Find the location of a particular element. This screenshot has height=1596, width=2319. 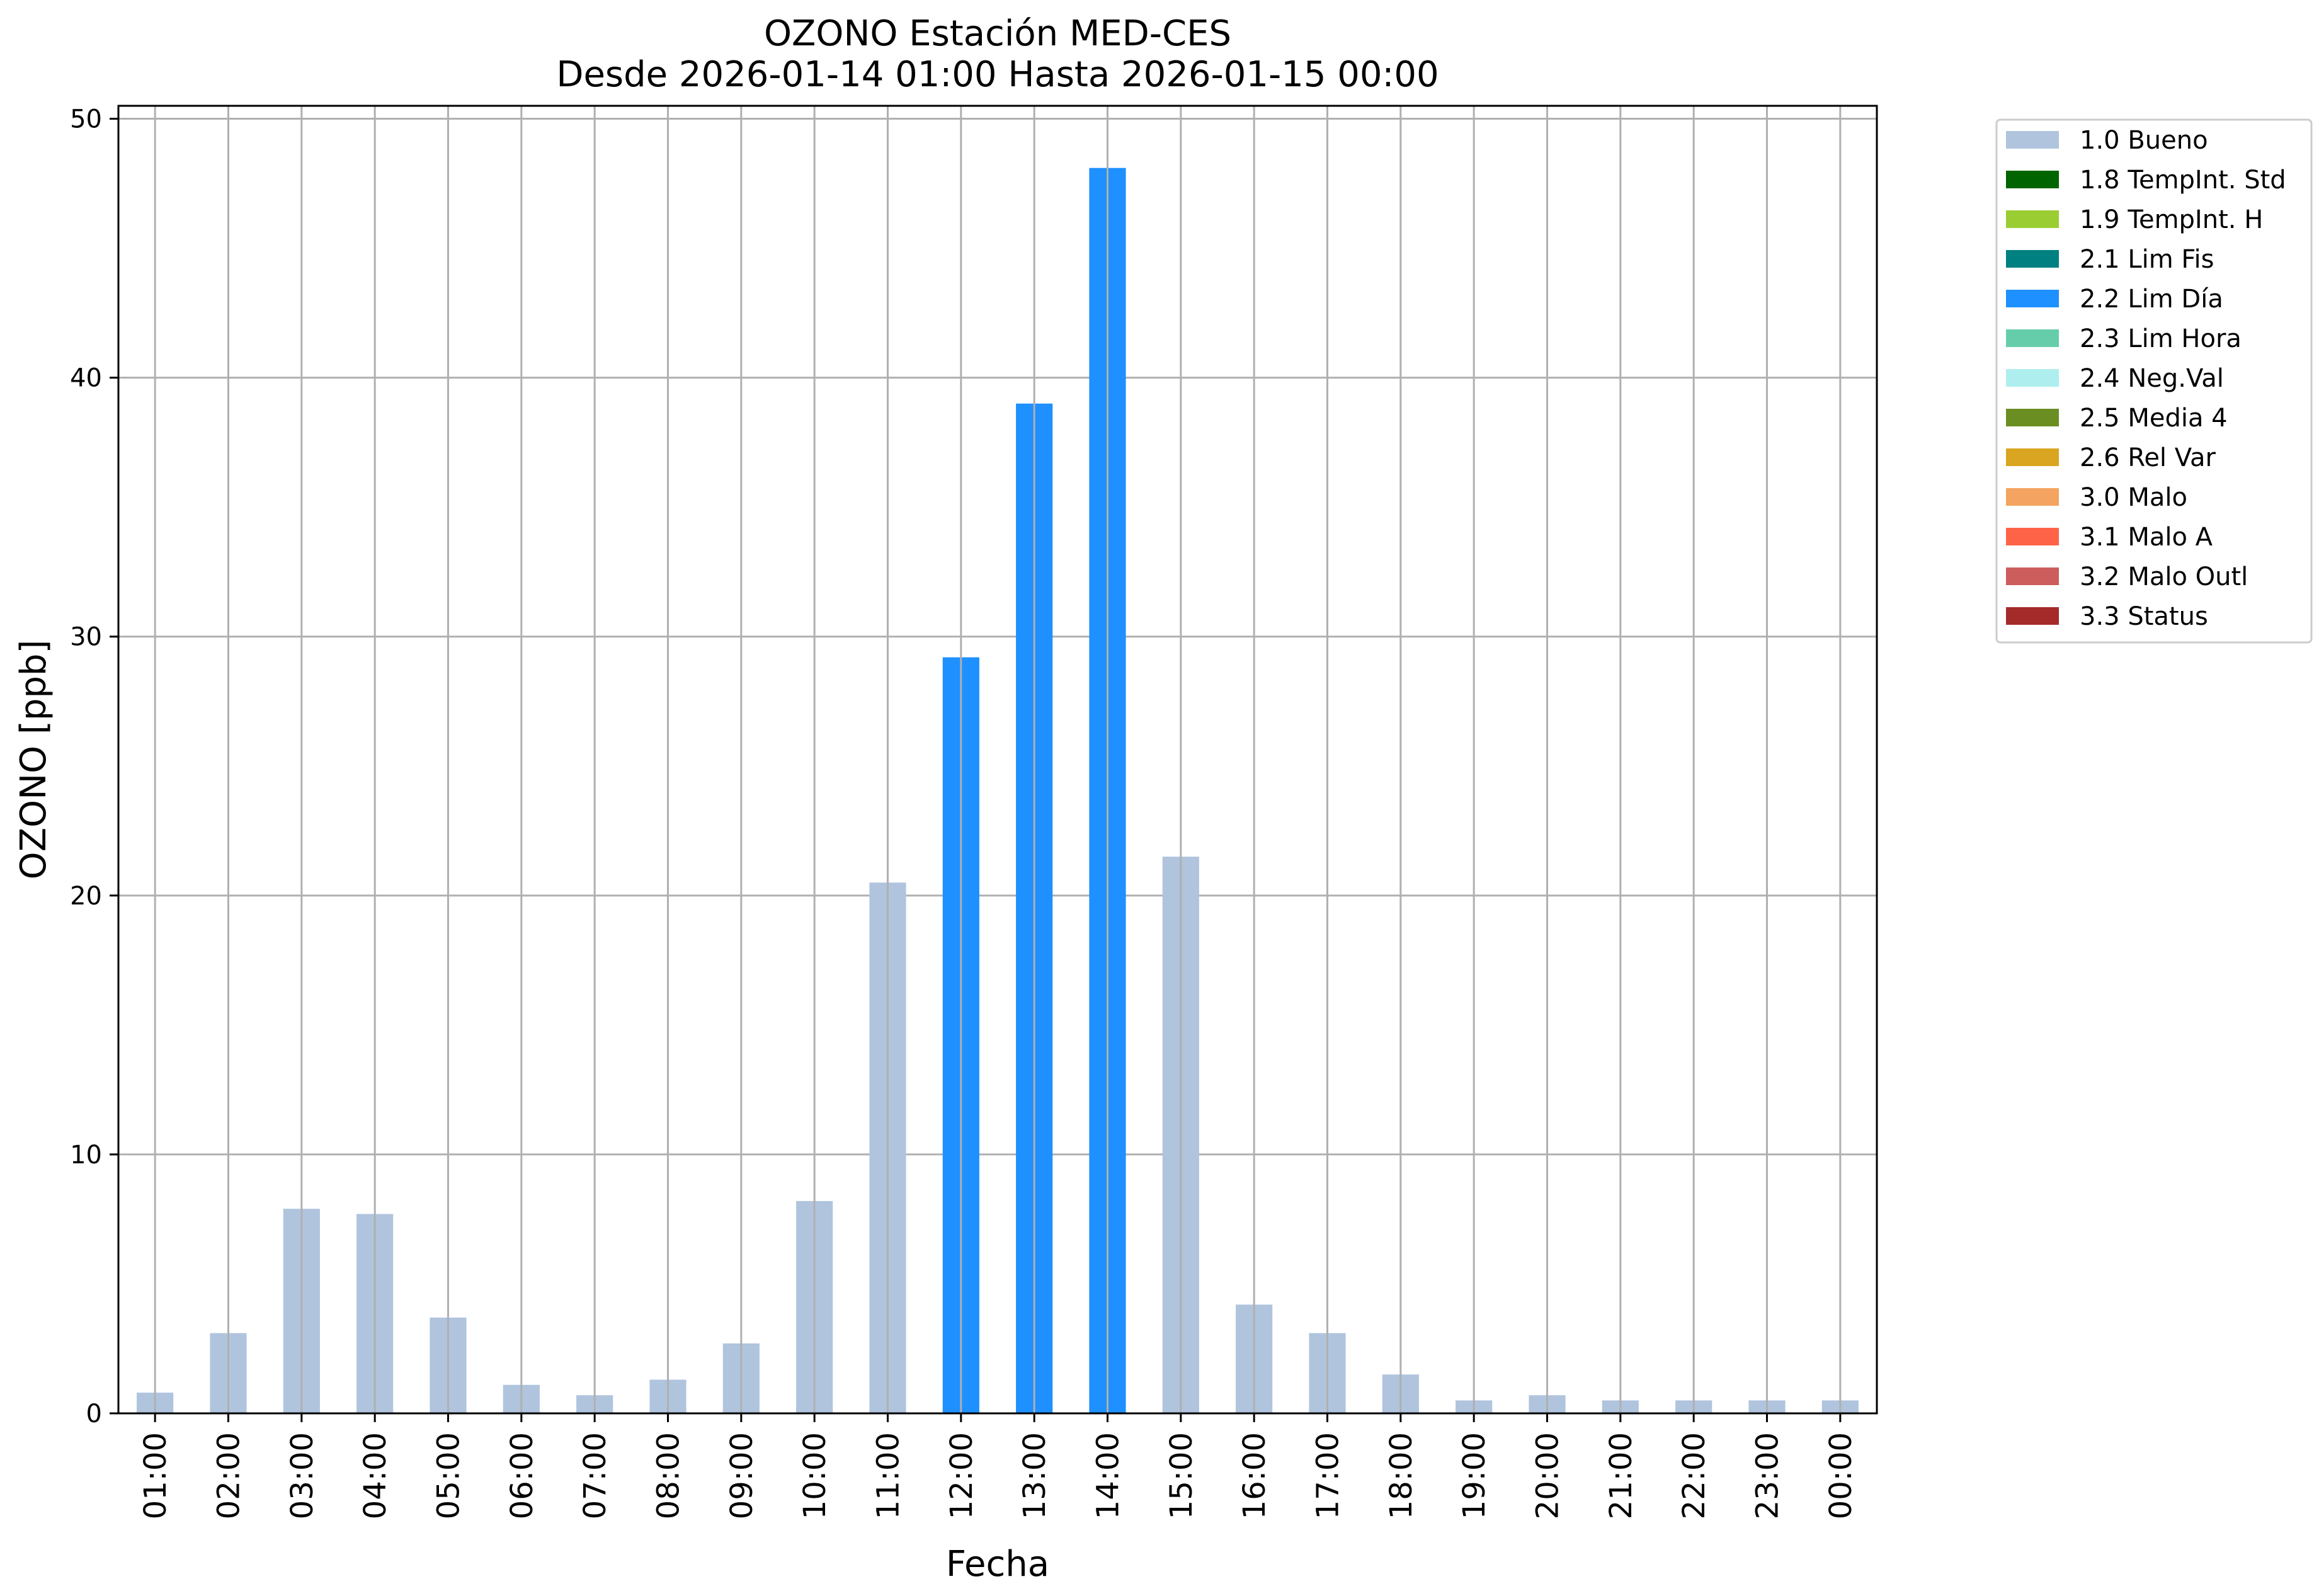

x-tick-label: 09:00 is located at coordinates (742, 1475).